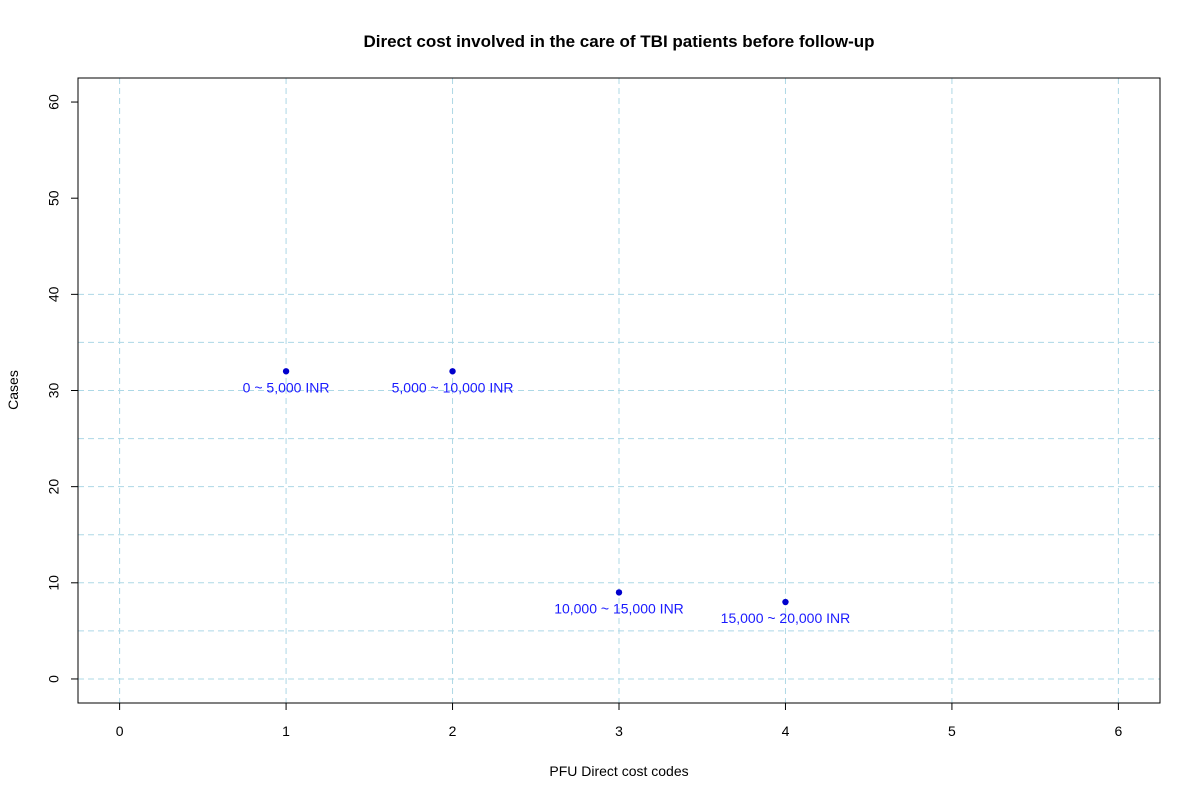 Image resolution: width=1200 pixels, height=800 pixels. What do you see at coordinates (786, 618) in the screenshot?
I see `data-point-label: 15,000 ~ 20,000 INR` at bounding box center [786, 618].